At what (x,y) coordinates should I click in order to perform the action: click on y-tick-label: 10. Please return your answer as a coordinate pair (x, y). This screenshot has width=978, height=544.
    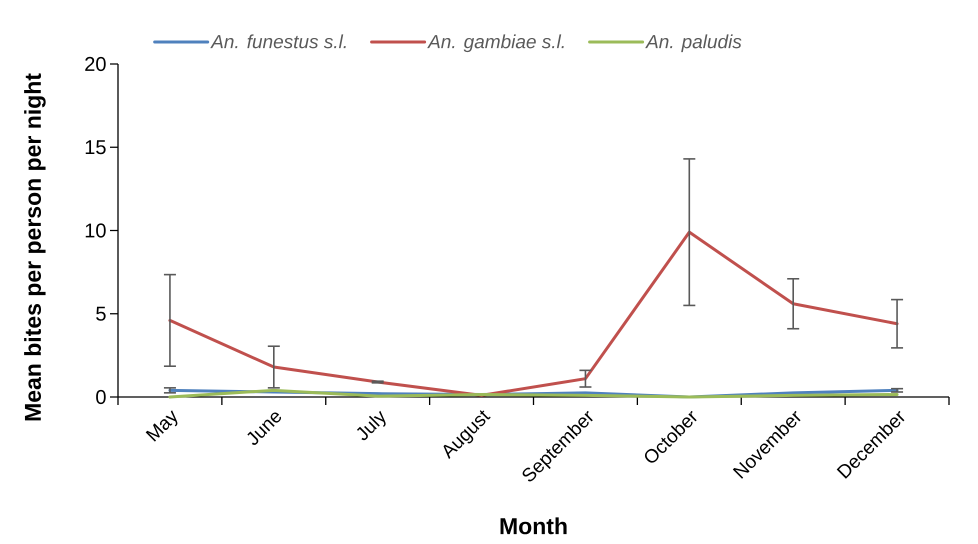
    Looking at the image, I should click on (96, 230).